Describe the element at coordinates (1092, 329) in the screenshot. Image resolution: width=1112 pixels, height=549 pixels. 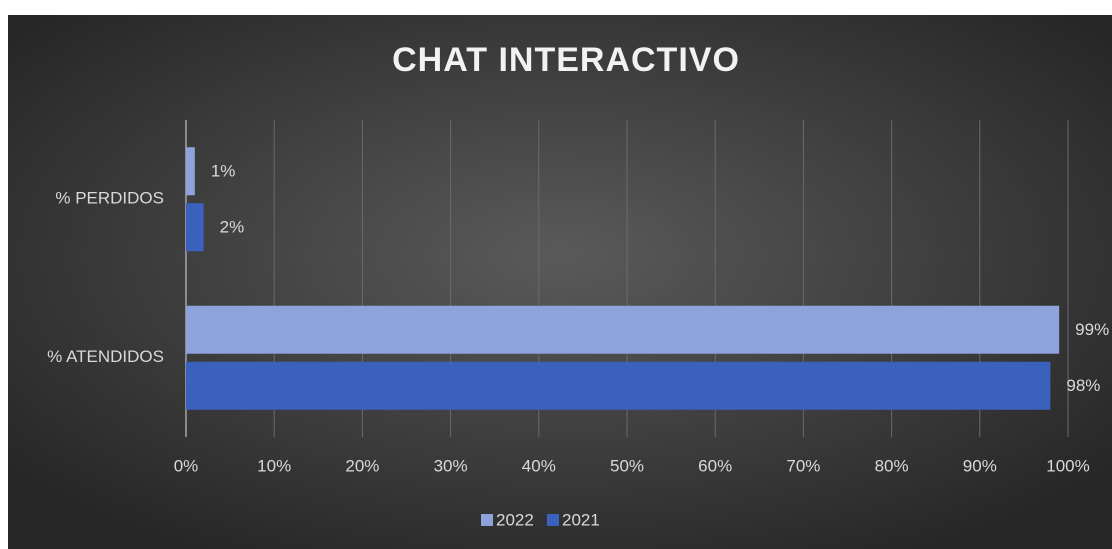
I see `data-label: 99%` at that location.